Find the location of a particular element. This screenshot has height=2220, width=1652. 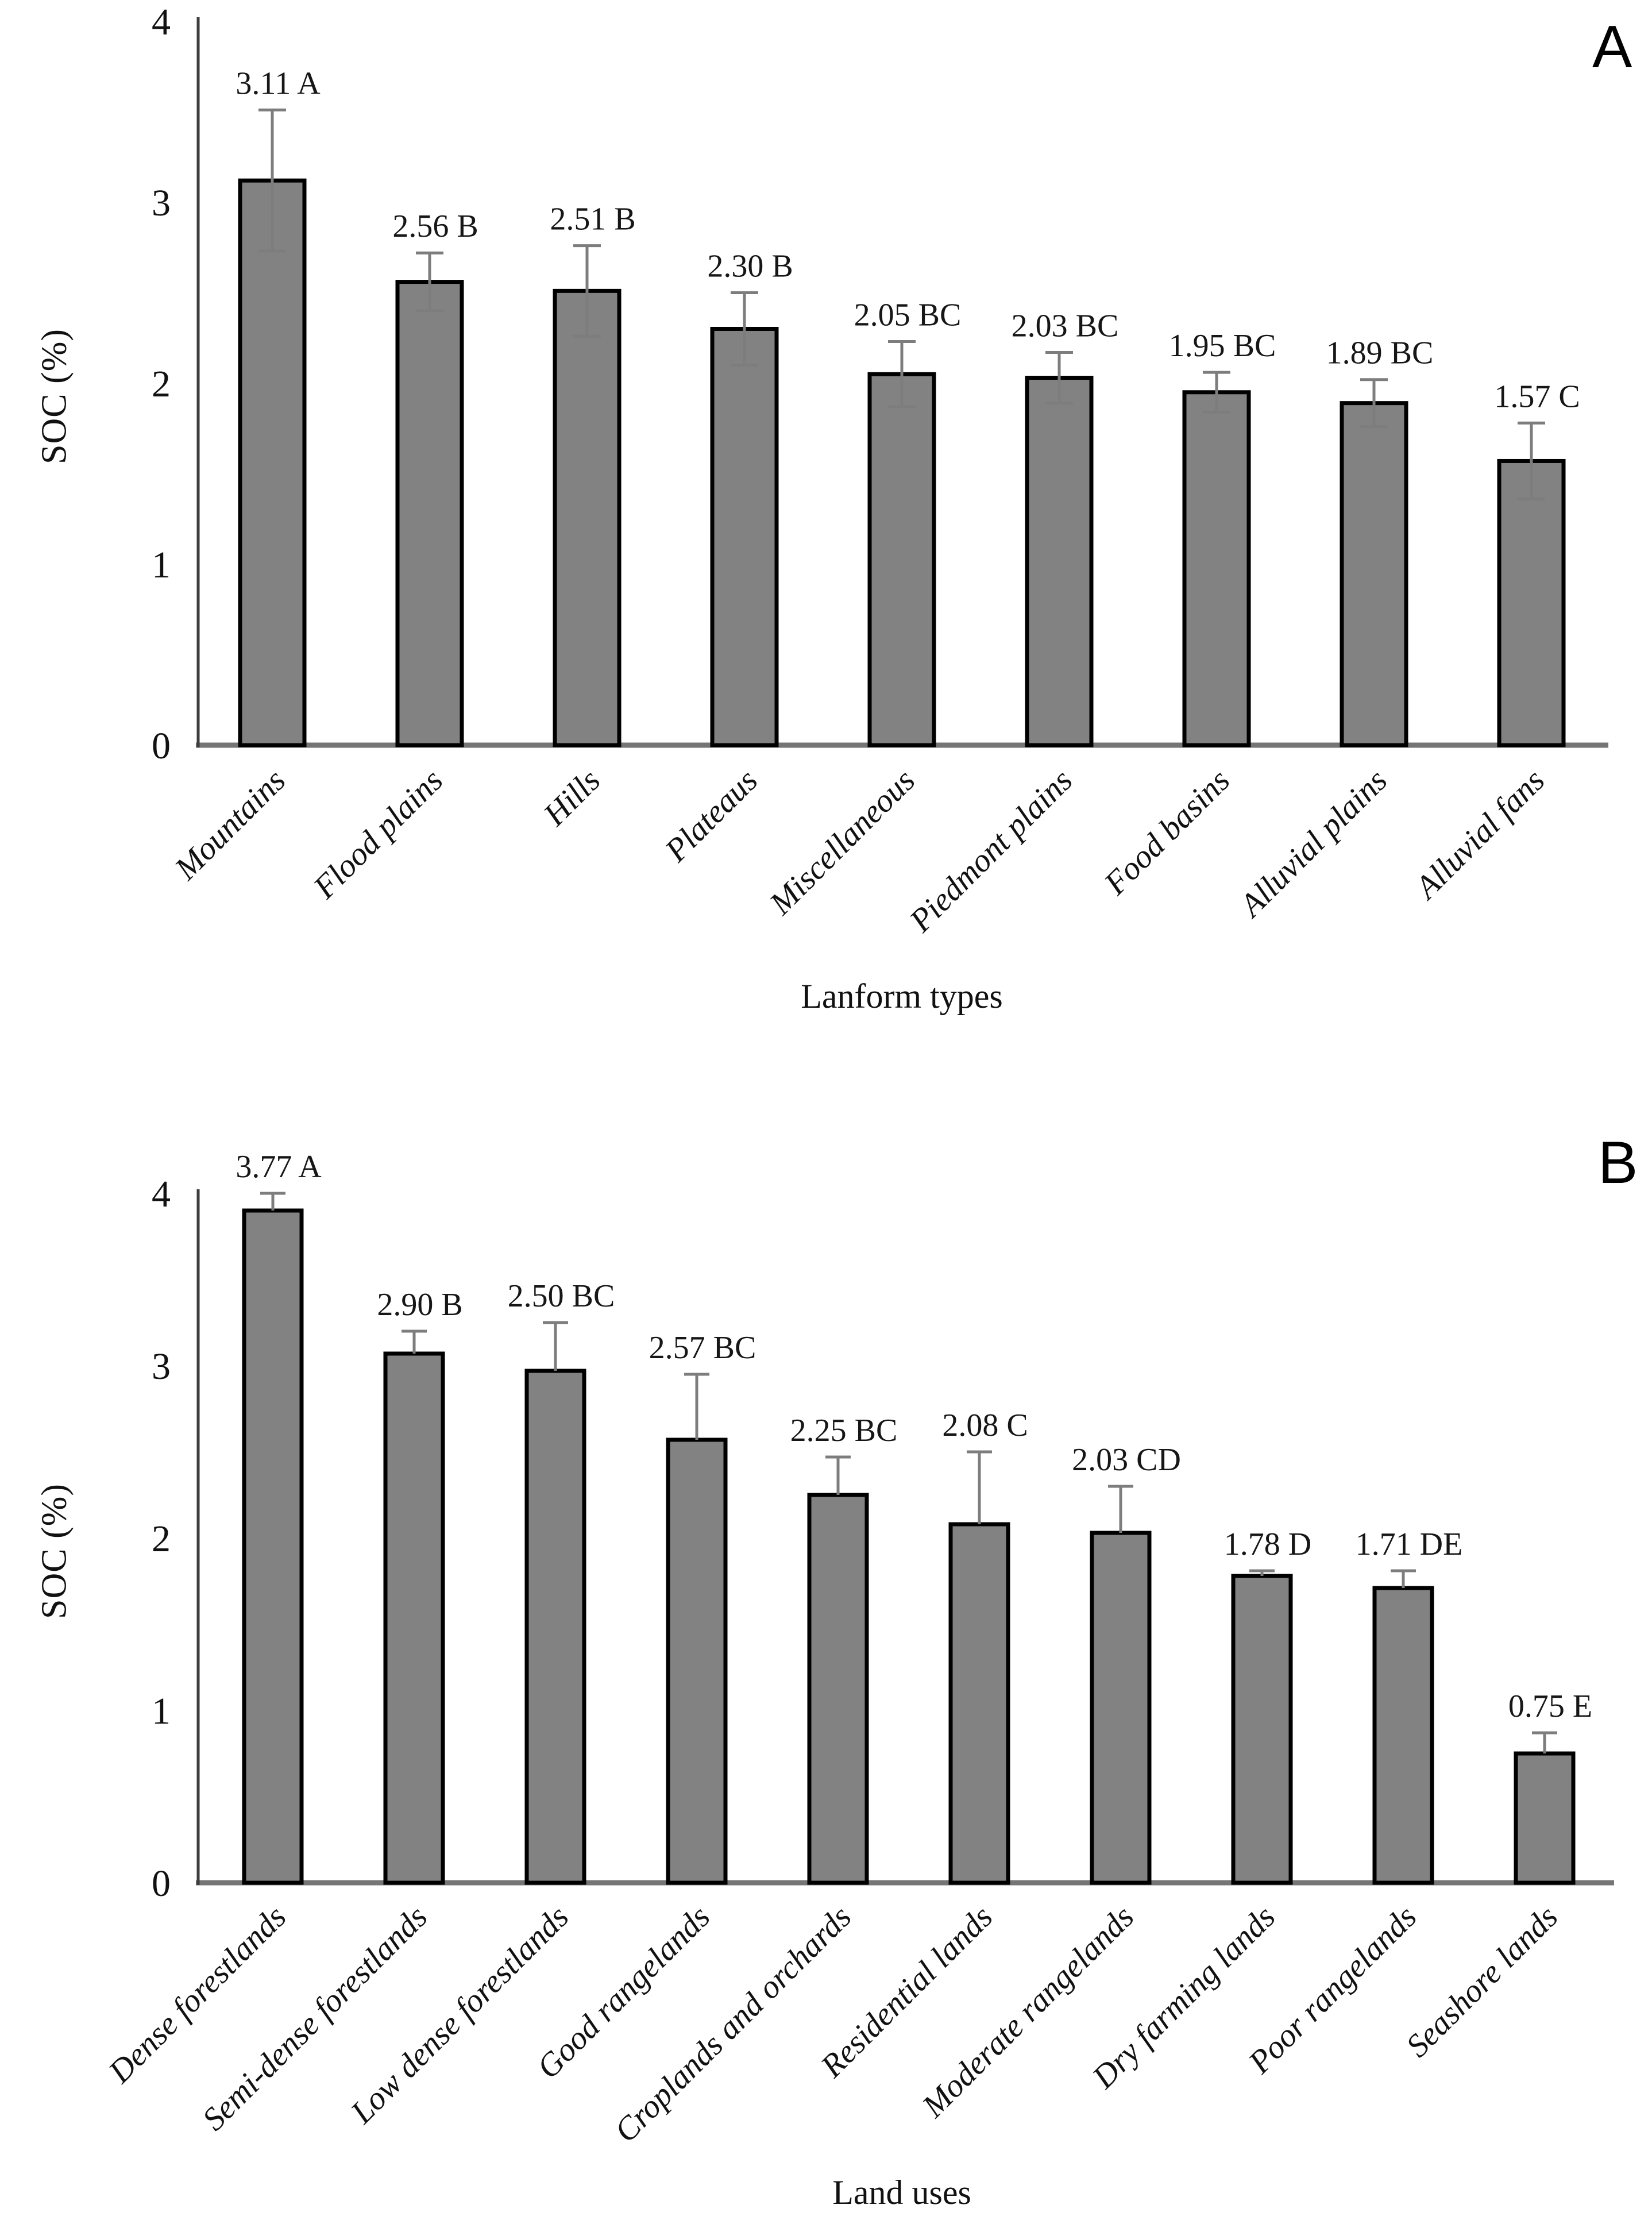

bar-value-label: 2.90 B is located at coordinates (419, 1305).